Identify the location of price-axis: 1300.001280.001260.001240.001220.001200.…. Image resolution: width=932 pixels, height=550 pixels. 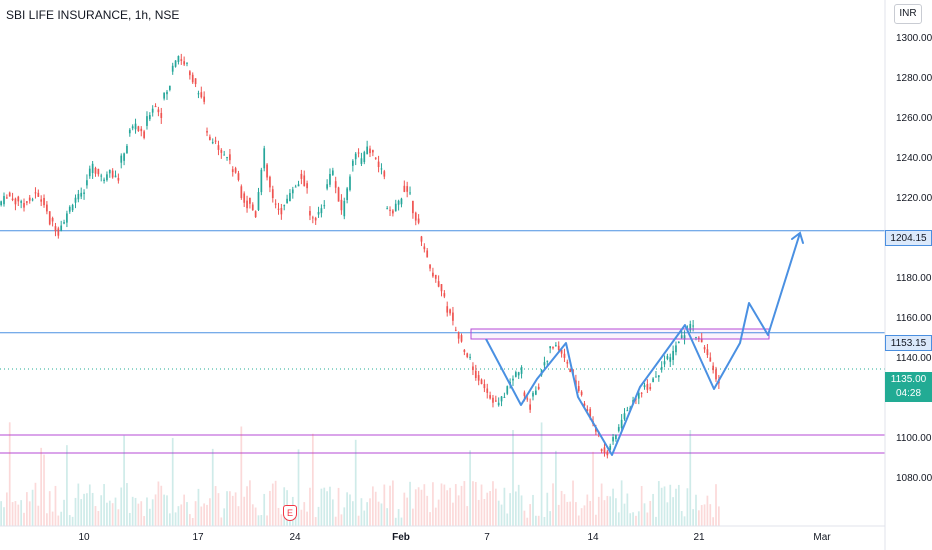
(908, 263).